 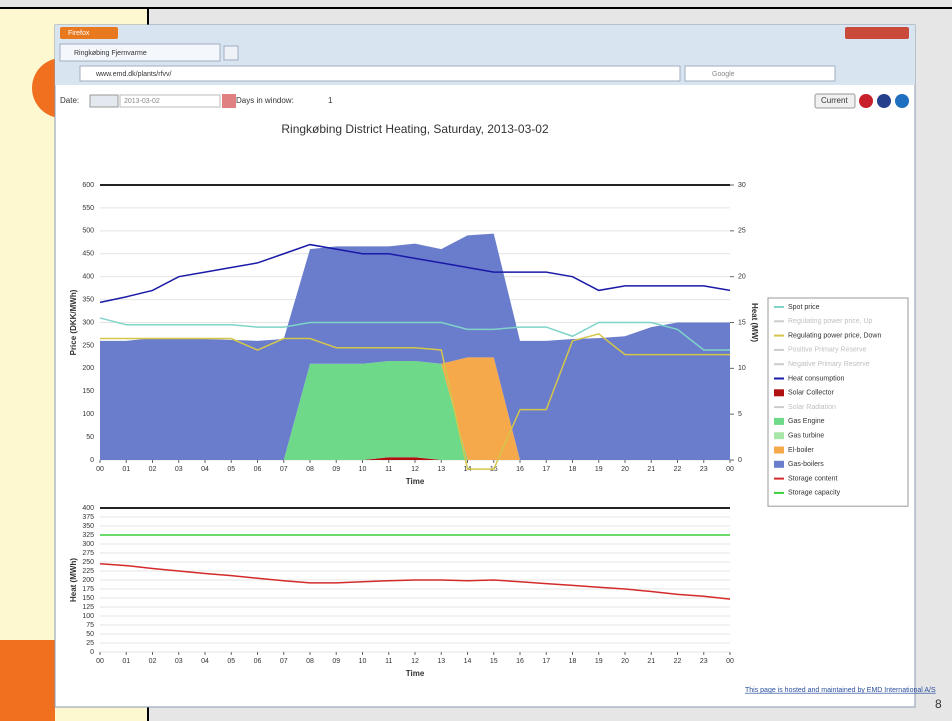 What do you see at coordinates (884, 101) in the screenshot?
I see `flag-uk` at bounding box center [884, 101].